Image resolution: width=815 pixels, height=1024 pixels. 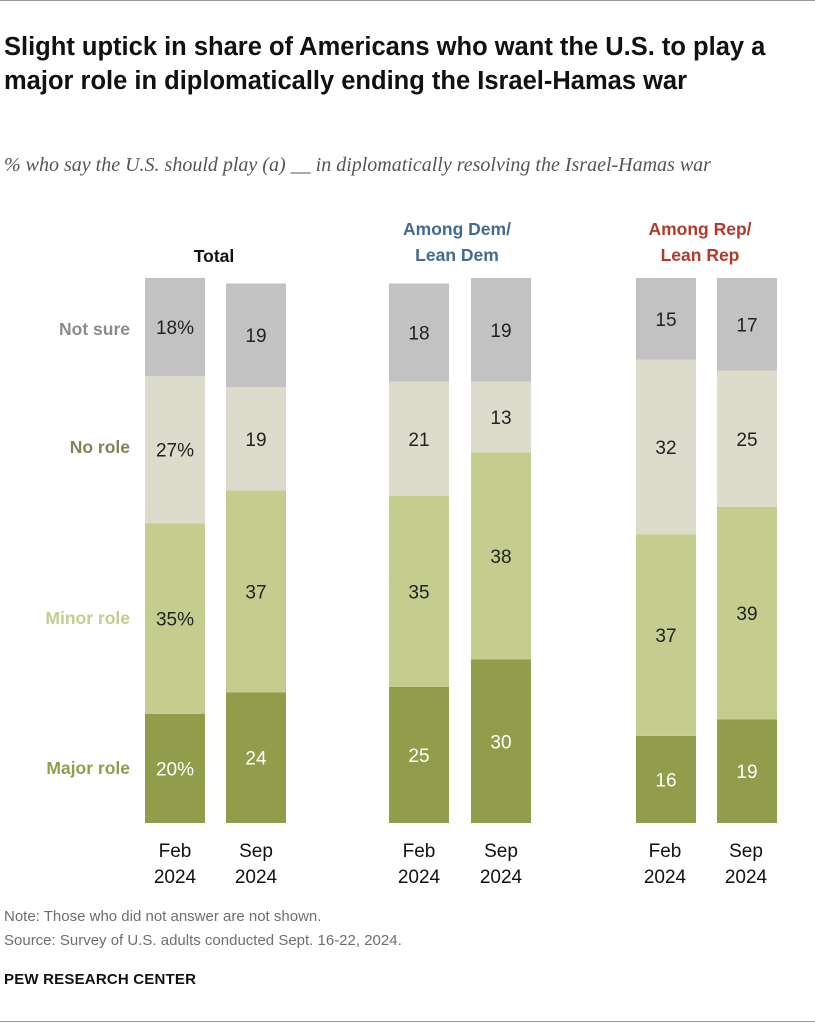 I want to click on data-label-dem-sep-major-role: 30, so click(x=500, y=742).